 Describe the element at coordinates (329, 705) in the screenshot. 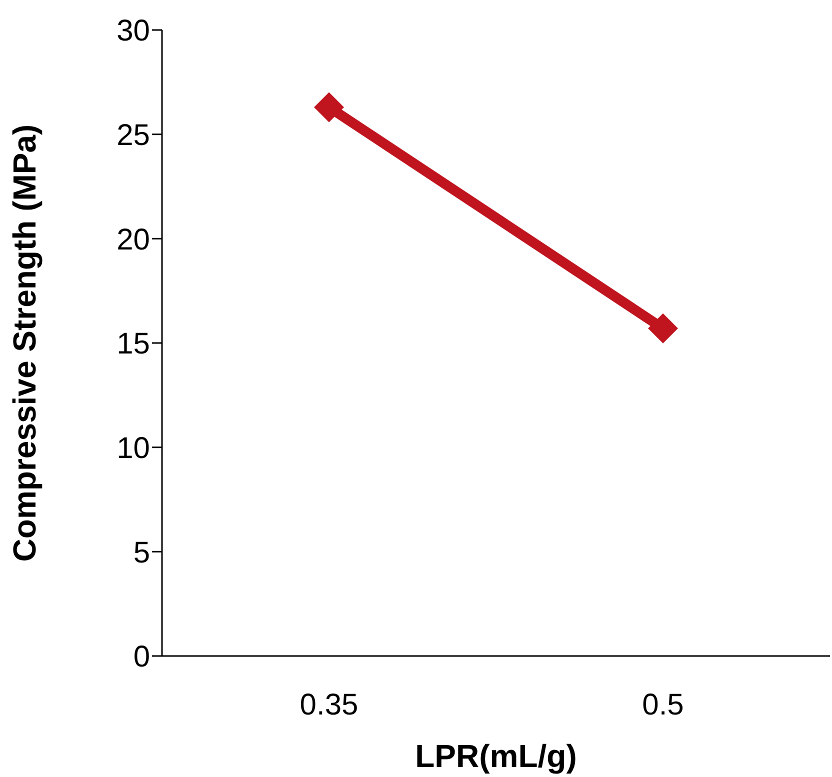

I see `x-tick-label: 0.35` at that location.